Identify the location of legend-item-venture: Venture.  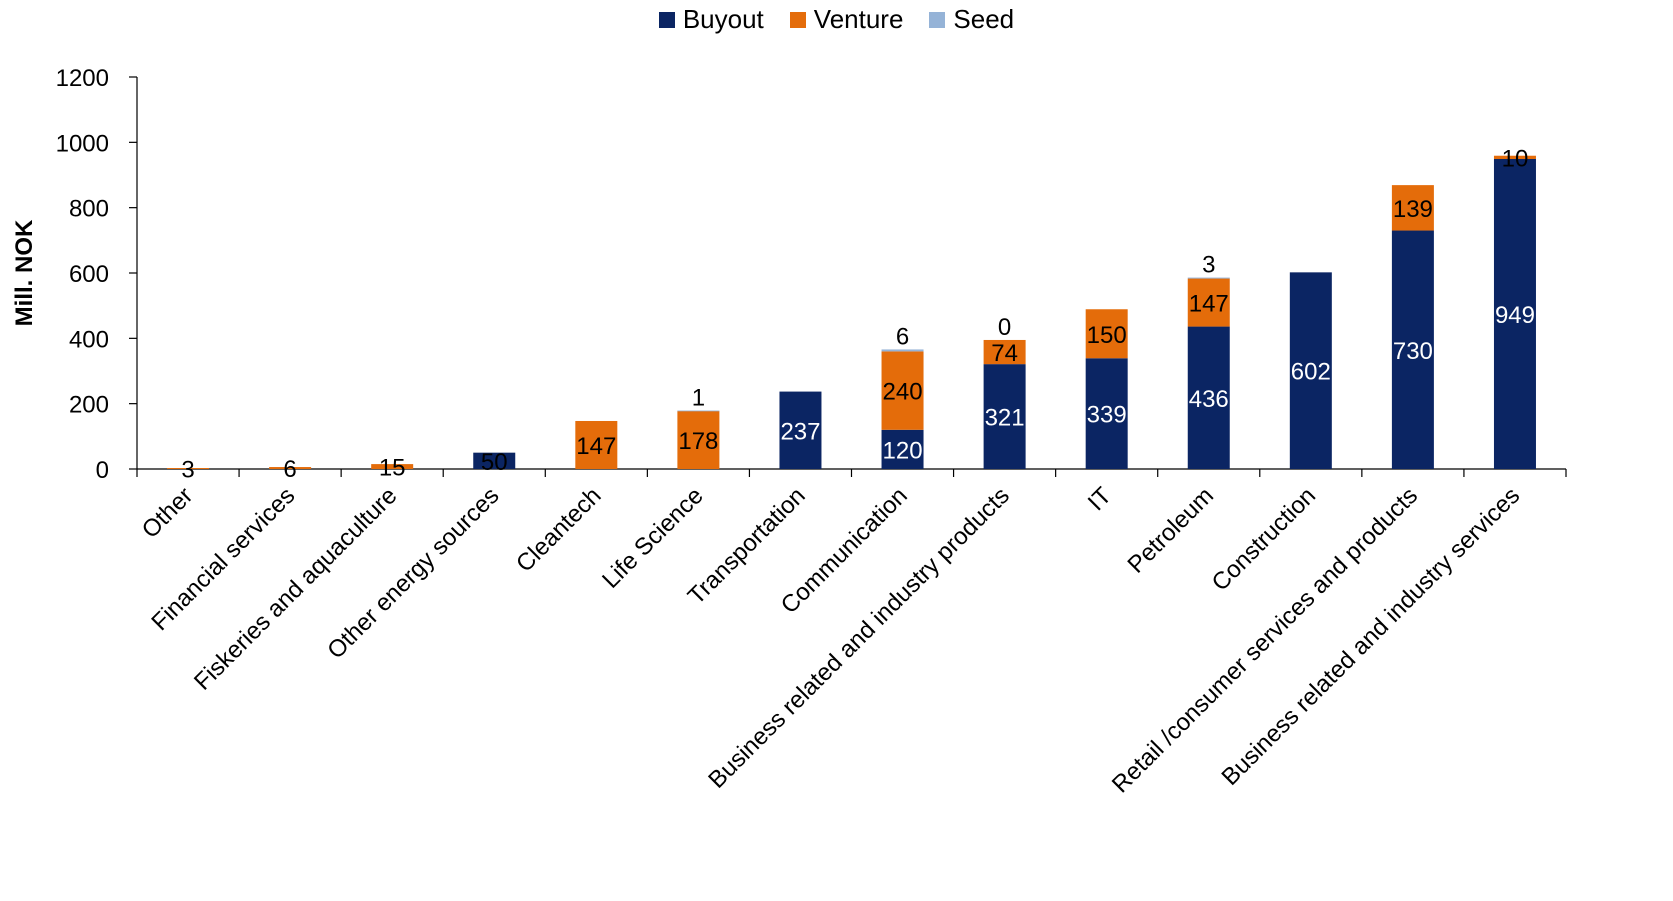
(846, 19).